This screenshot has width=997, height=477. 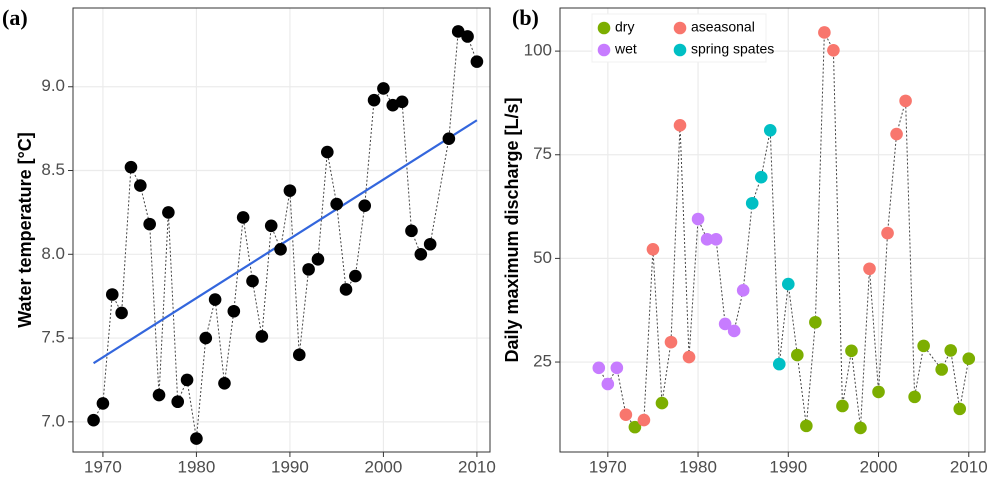 What do you see at coordinates (53, 85) in the screenshot?
I see `y-tick-label: 9.0` at bounding box center [53, 85].